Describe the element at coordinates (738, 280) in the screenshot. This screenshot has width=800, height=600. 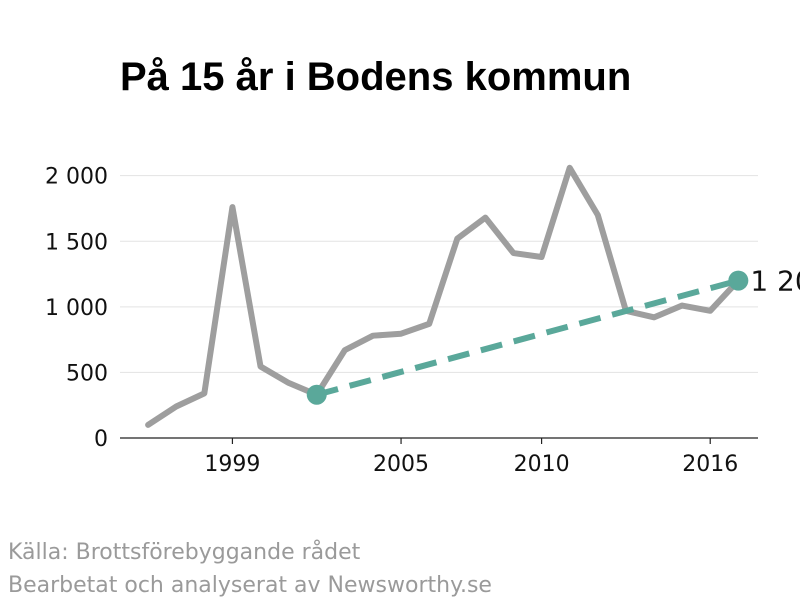
I see `trend-end-point` at that location.